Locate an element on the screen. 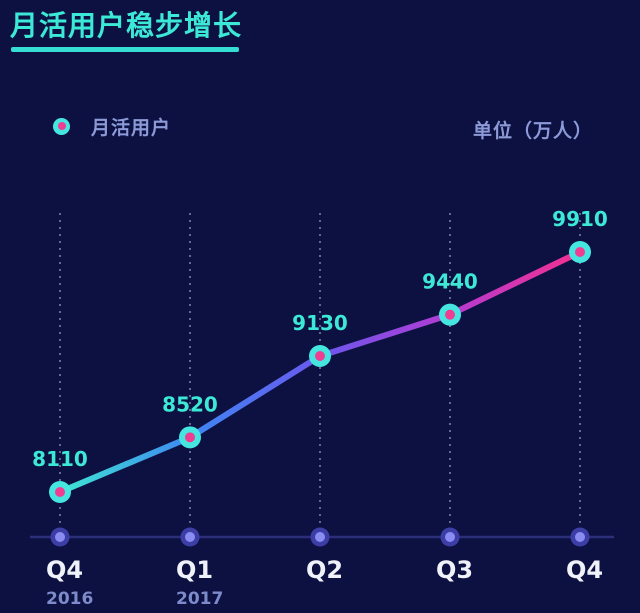  value-label: 9910 is located at coordinates (580, 219).